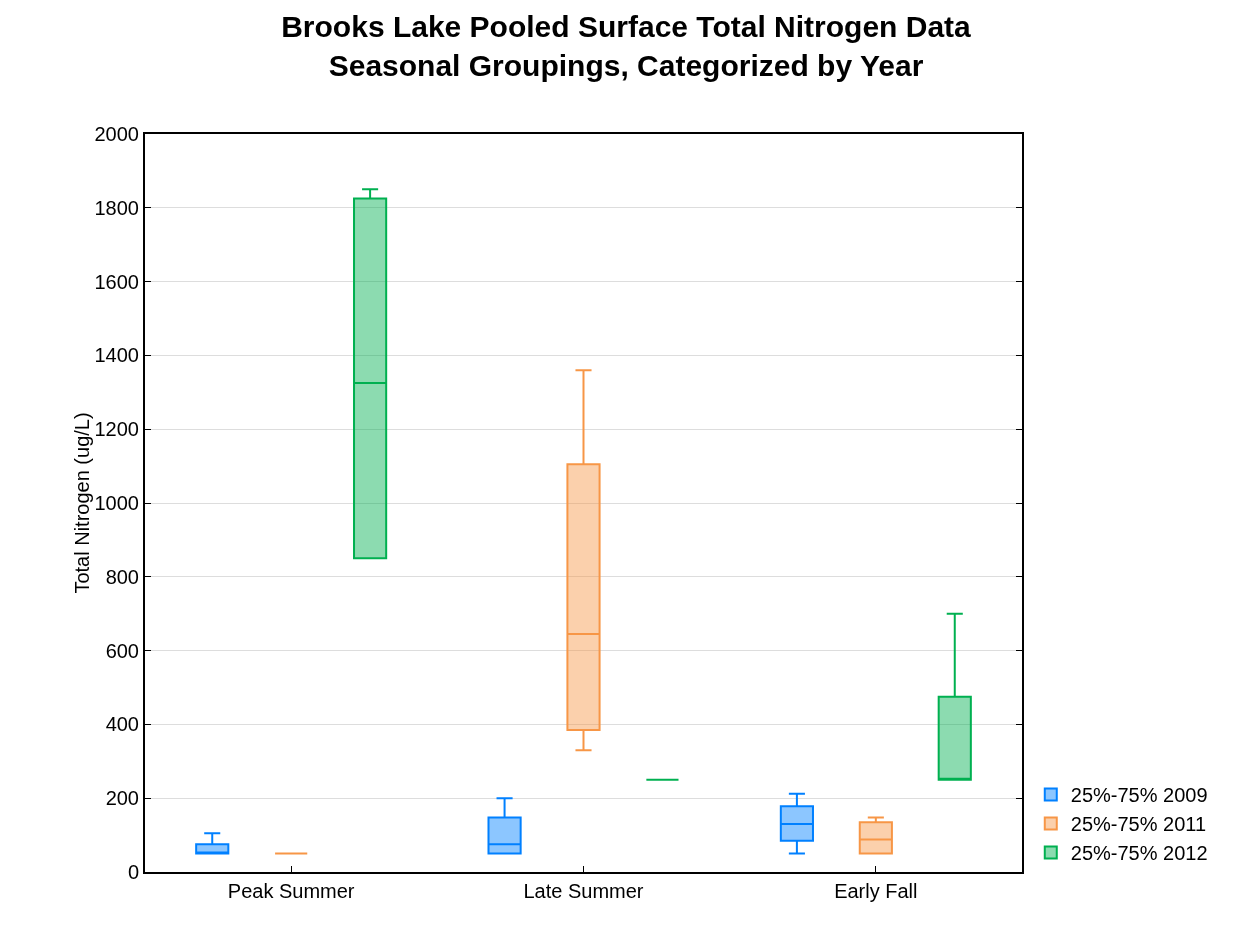 The width and height of the screenshot is (1252, 934). What do you see at coordinates (81, 503) in the screenshot?
I see `y-axis-title: Total Nitrogen (ug/L)` at bounding box center [81, 503].